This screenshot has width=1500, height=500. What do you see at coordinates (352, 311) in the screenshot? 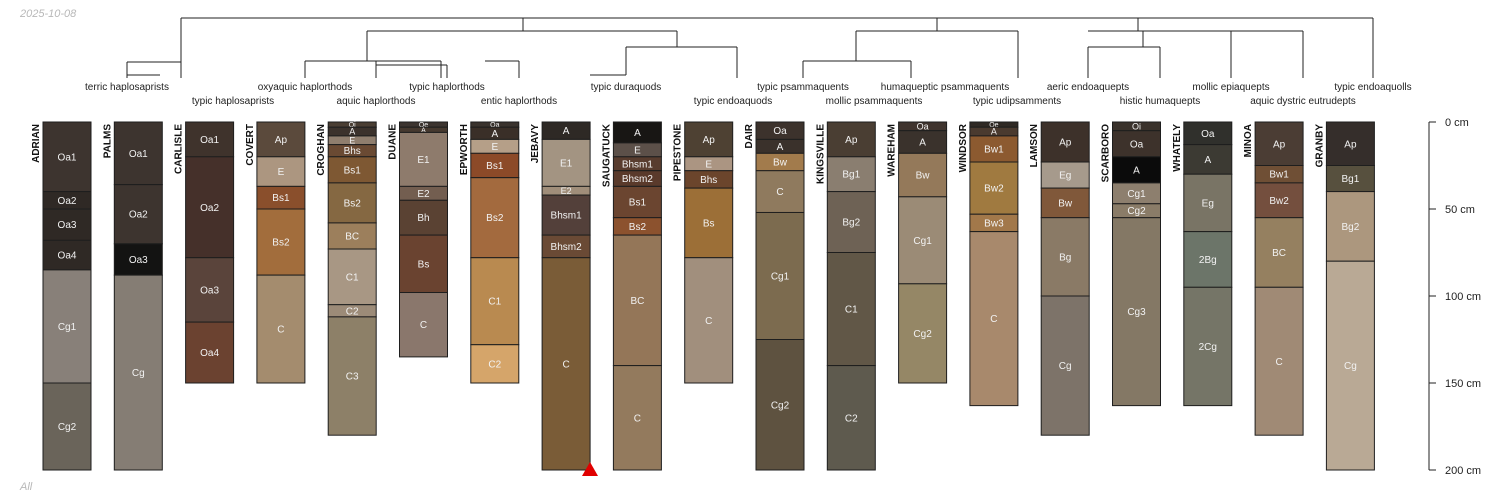
I see `horizon-label: C2` at bounding box center [352, 311].